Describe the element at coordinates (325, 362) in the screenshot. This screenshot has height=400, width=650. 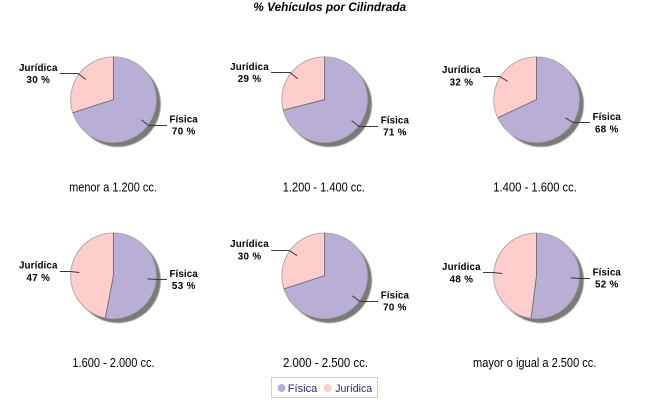
I see `svg-text: 2.000 - 2.500 cc.` at that location.